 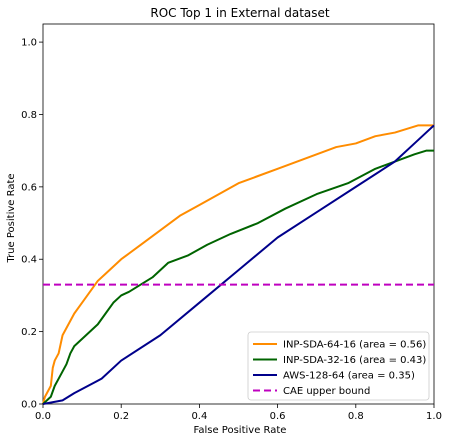 What do you see at coordinates (240, 13) in the screenshot?
I see `chart-title: ROC Top 1 in External dataset` at bounding box center [240, 13].